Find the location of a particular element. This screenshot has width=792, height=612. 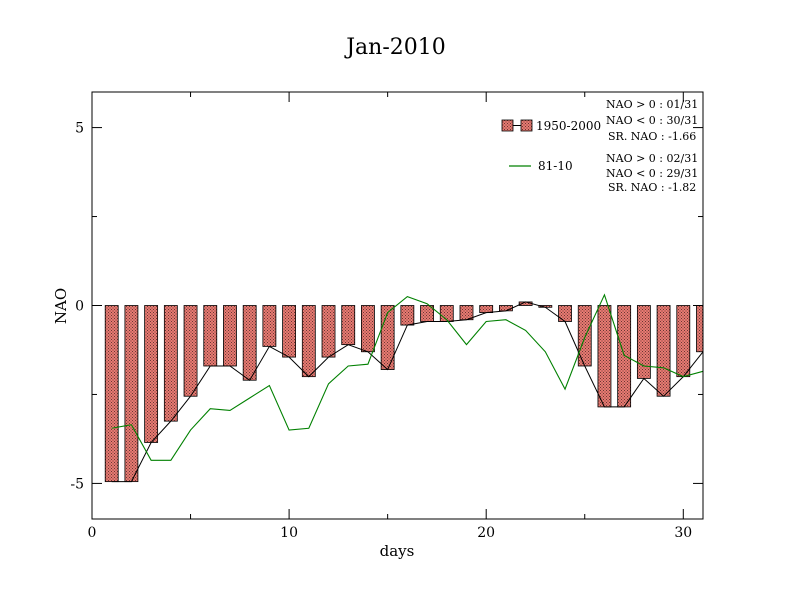

legend-label-1950-2000: 1950-2000 is located at coordinates (568, 126).